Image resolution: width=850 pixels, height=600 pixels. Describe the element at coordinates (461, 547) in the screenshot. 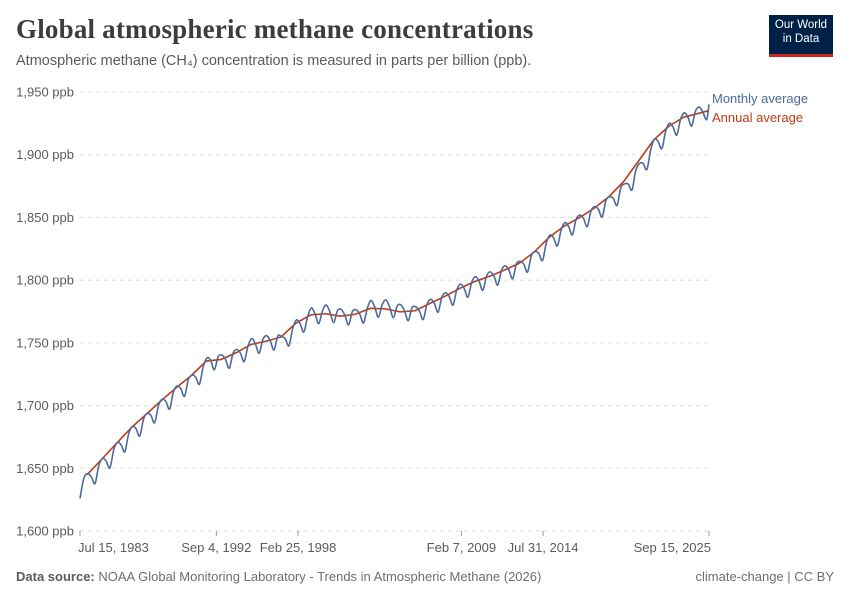

I see `x-tick-label: Feb 7, 2009` at that location.